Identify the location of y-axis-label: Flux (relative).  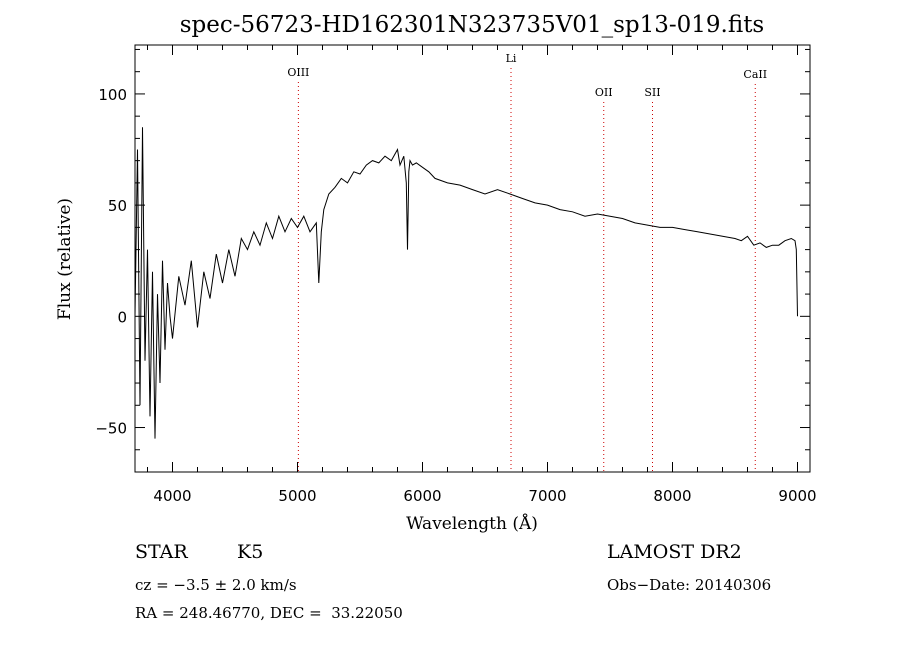
(65, 259).